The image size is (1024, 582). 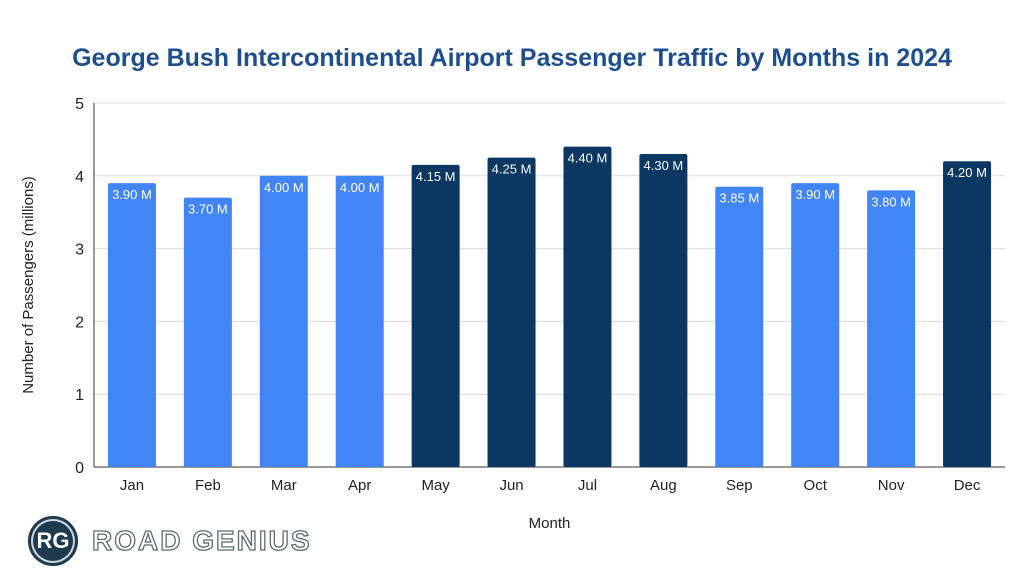 What do you see at coordinates (79, 322) in the screenshot?
I see `y-tick-label: 2` at bounding box center [79, 322].